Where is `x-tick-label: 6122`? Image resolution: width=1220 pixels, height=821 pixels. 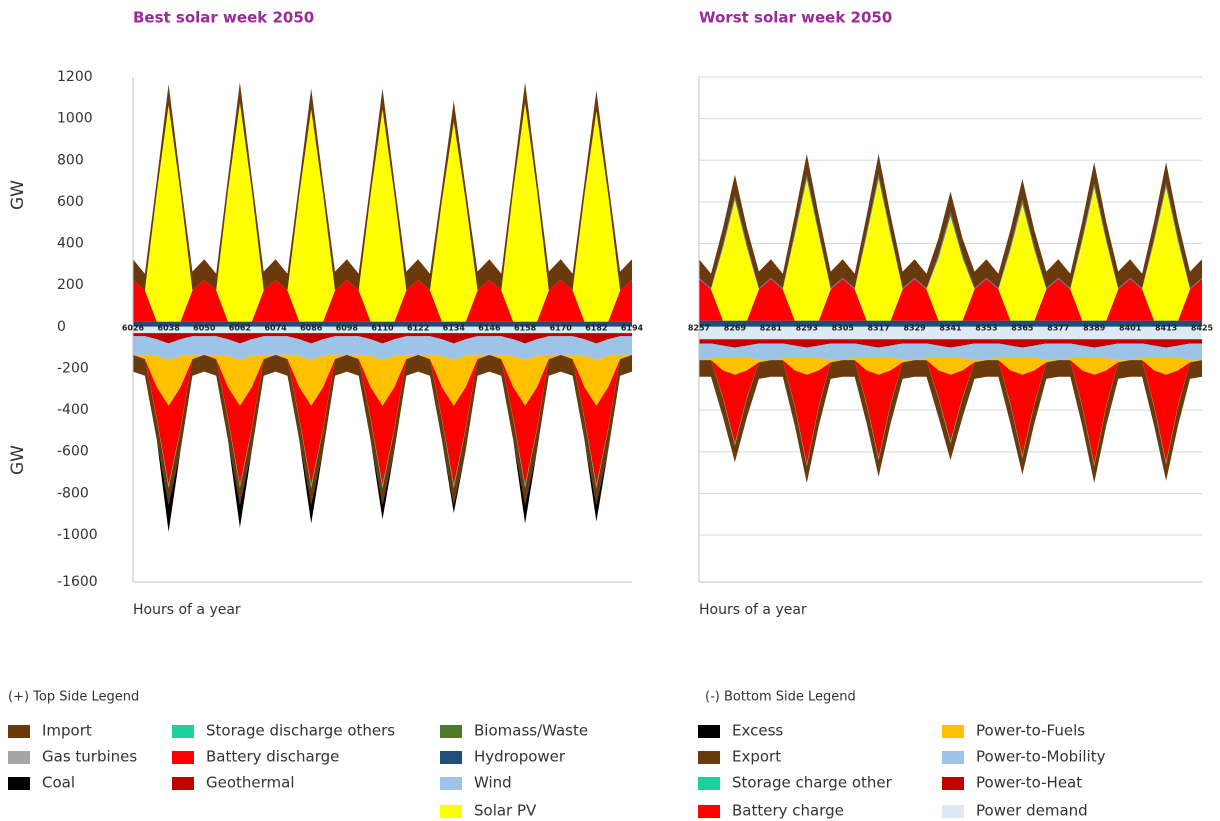
x-tick-label: 6122 is located at coordinates (418, 327).